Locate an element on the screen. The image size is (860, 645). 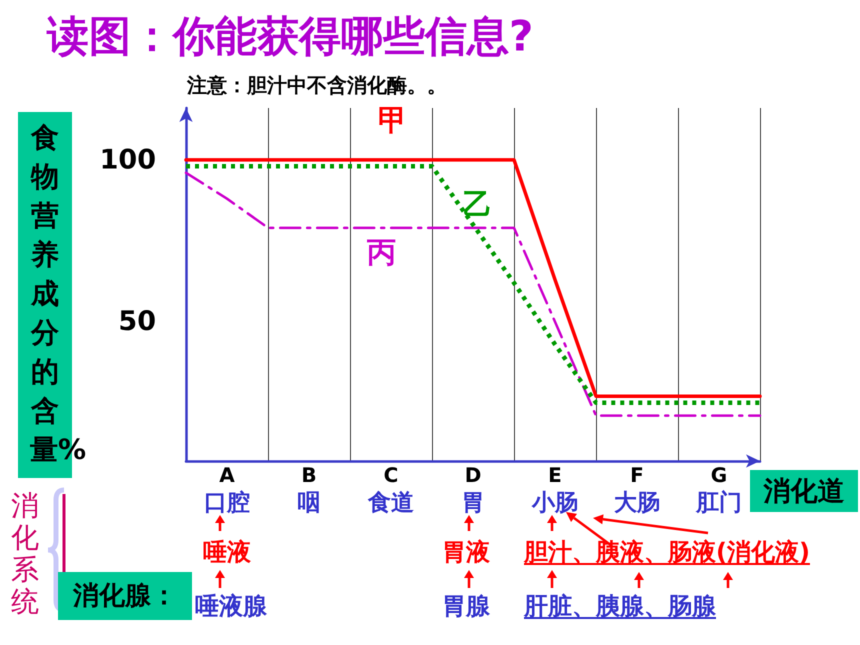
x-tick-label: D 胃 is located at coordinates (473, 489).